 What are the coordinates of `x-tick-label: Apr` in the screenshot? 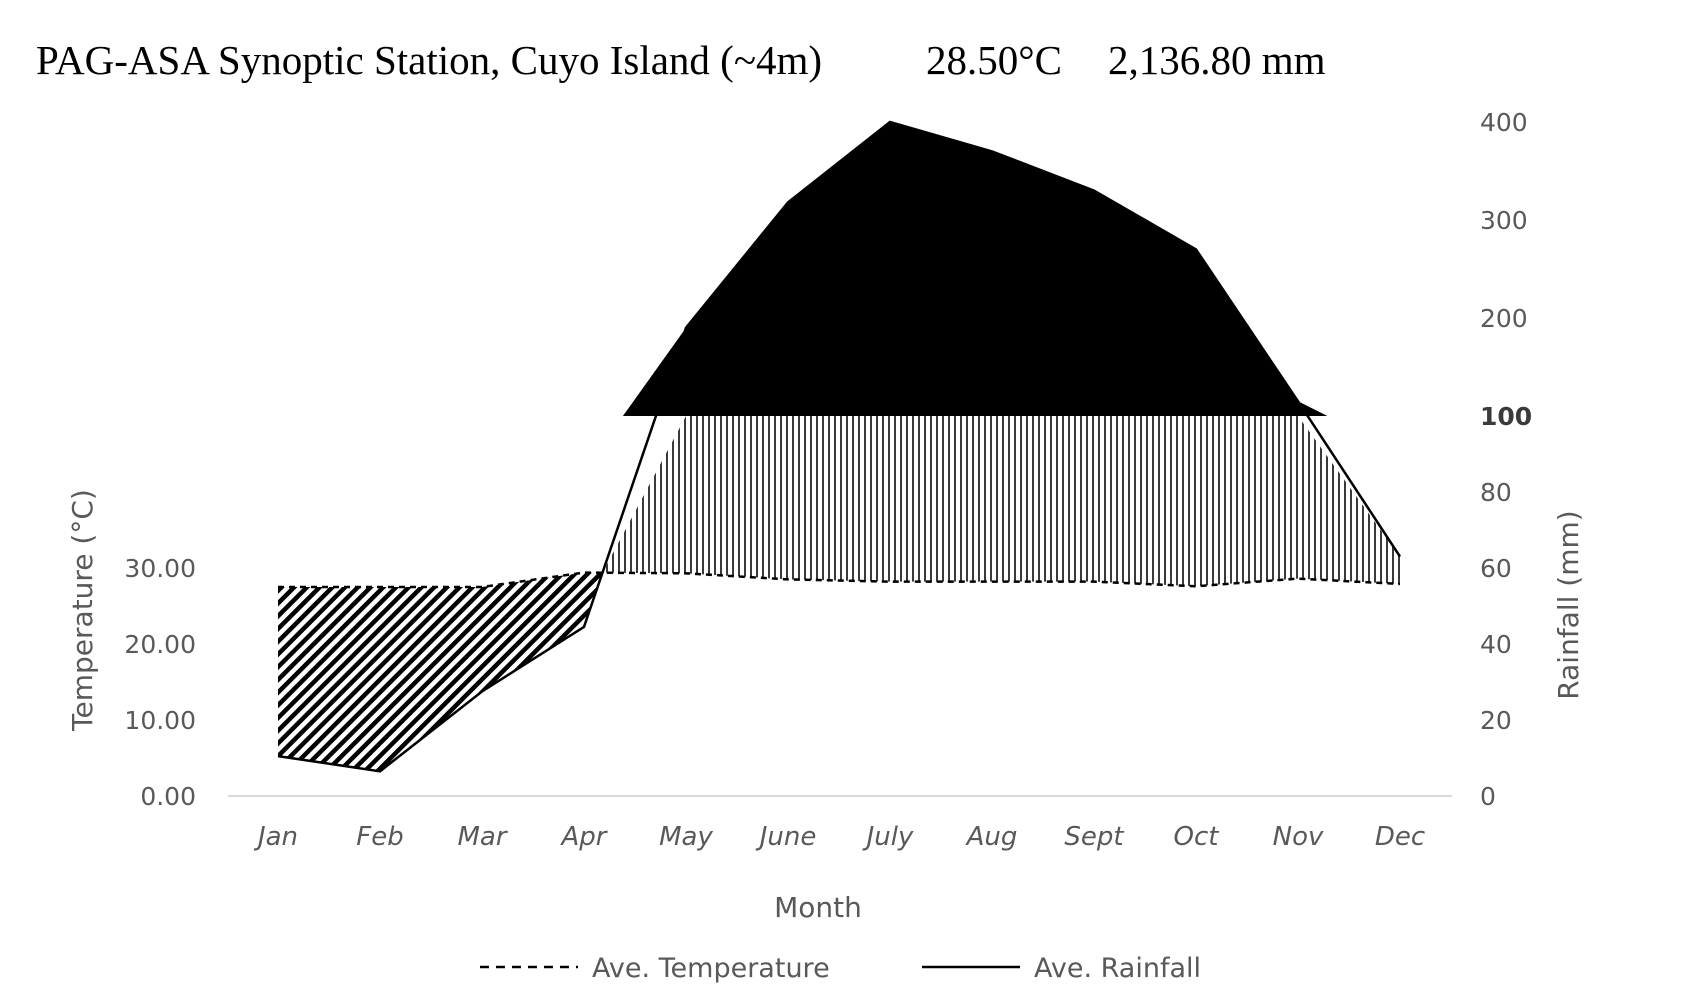 It's located at (584, 837).